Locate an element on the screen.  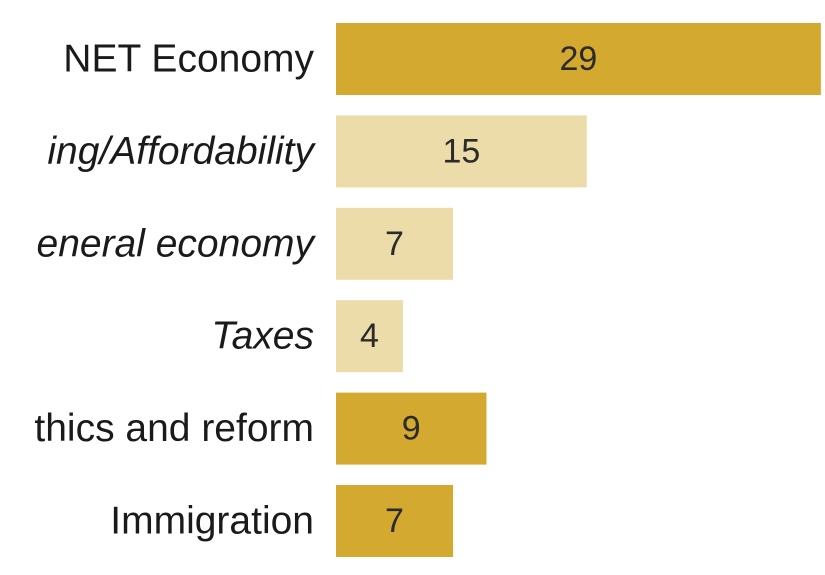
bar-value-label: 9 is located at coordinates (411, 429).